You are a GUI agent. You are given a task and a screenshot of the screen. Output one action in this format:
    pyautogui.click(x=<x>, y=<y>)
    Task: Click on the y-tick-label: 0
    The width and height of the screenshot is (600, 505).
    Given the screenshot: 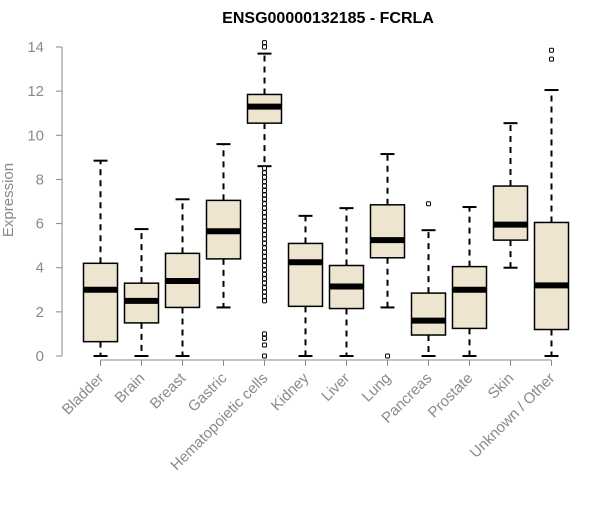 What is the action you would take?
    pyautogui.click(x=40, y=356)
    